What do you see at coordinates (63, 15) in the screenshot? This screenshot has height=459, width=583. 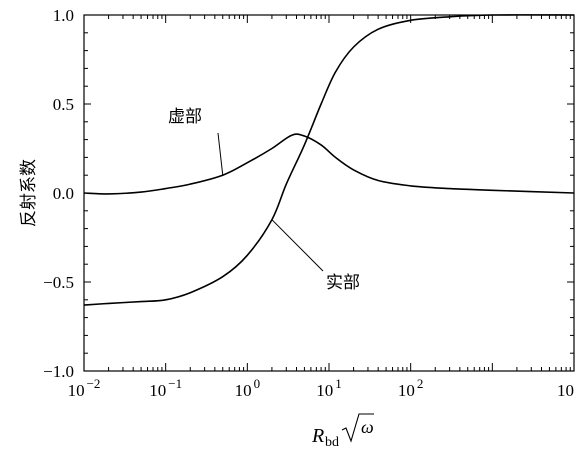 I see `y-tick-label: 1.0` at bounding box center [63, 15].